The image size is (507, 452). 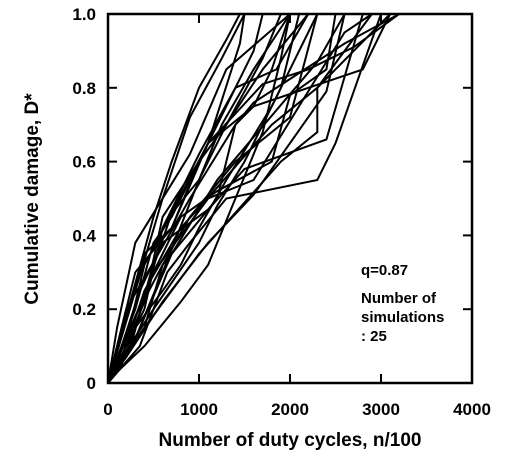 What do you see at coordinates (402, 317) in the screenshot?
I see `simulations-label-line2: simulations` at bounding box center [402, 317].